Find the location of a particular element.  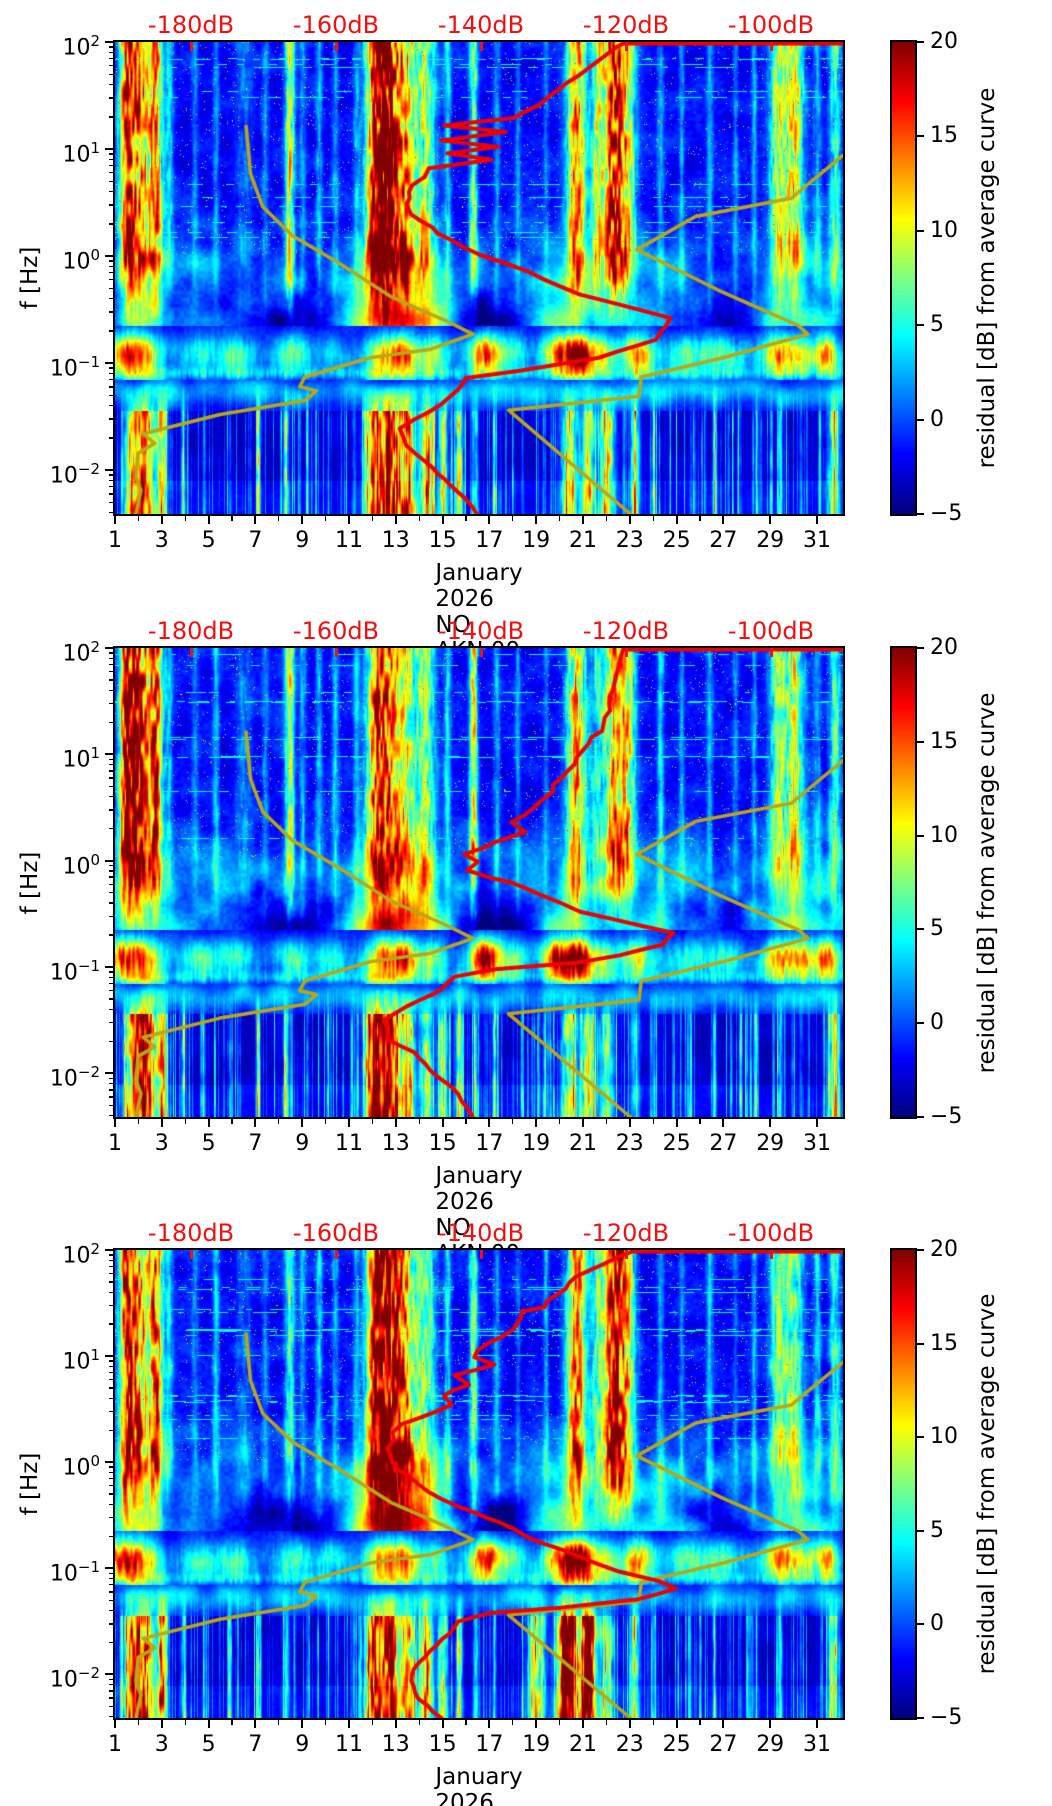

colorbar-tick-label: −5 is located at coordinates (946, 1717).